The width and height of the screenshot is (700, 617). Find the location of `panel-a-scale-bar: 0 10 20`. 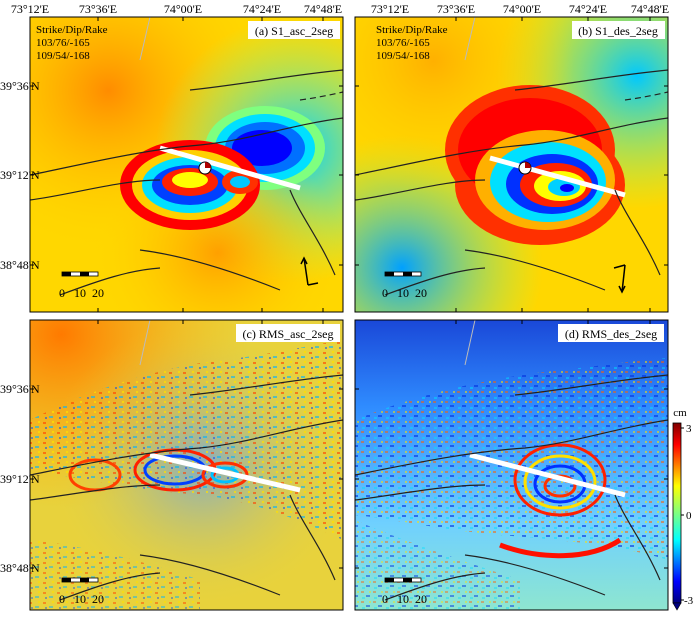

panel-a-scale-bar: 0 10 20 is located at coordinates (81, 285).